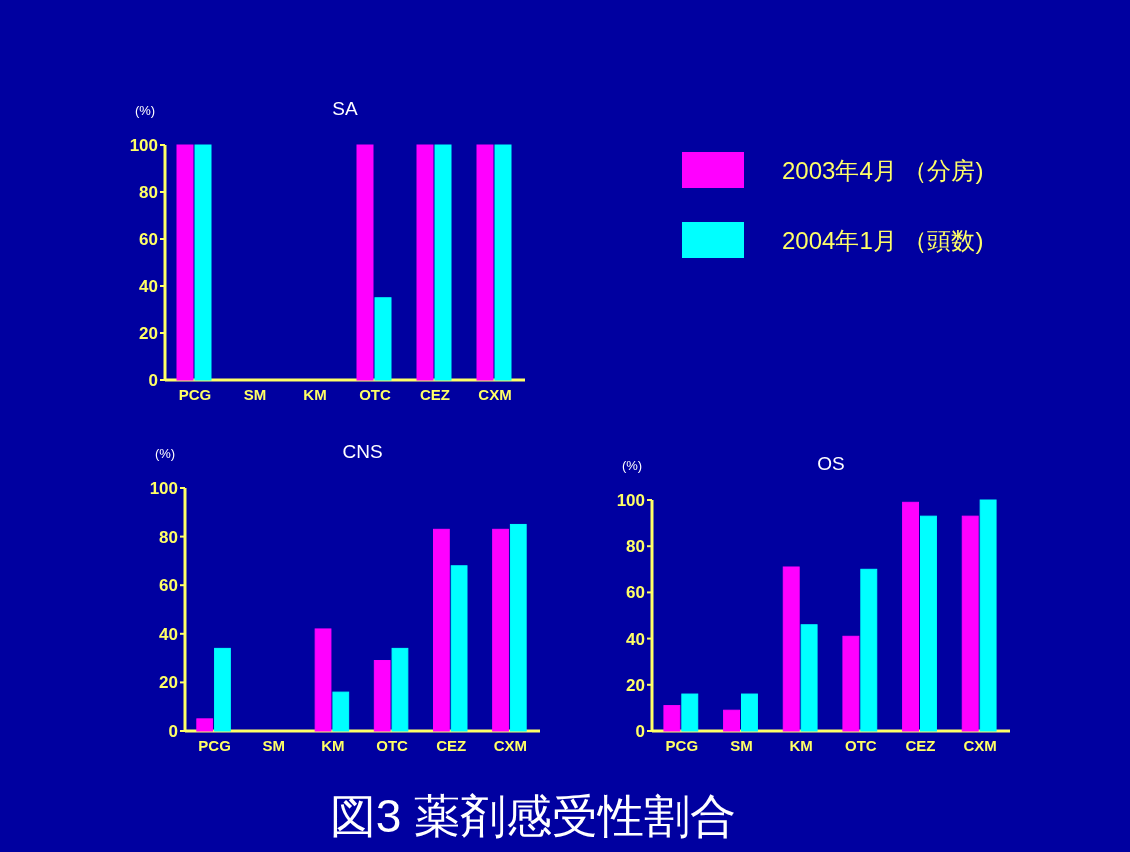 The image size is (1130, 852). Describe the element at coordinates (883, 240) in the screenshot. I see `legend-label: 2004年1月 （頭数)` at that location.